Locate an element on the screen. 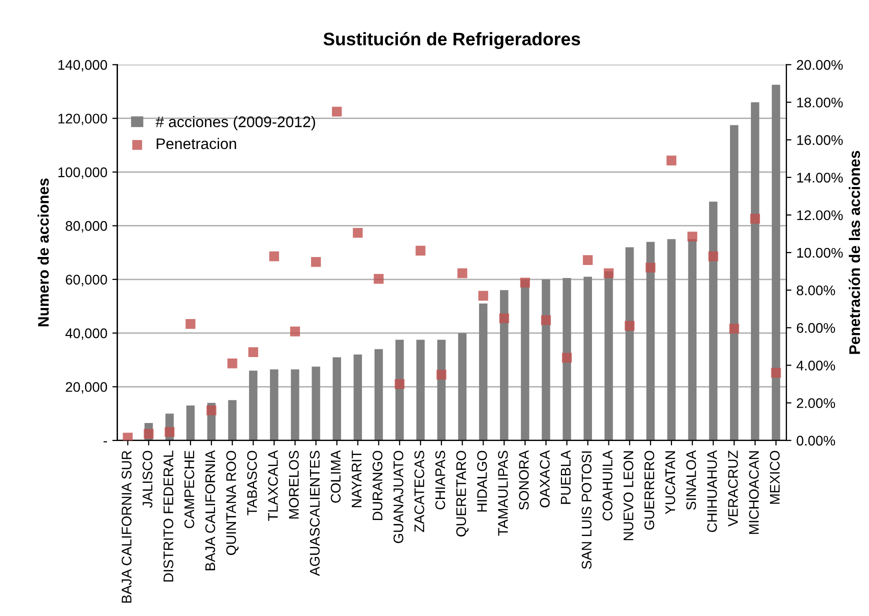  x-tick-label: CAMPECHE is located at coordinates (189, 489).